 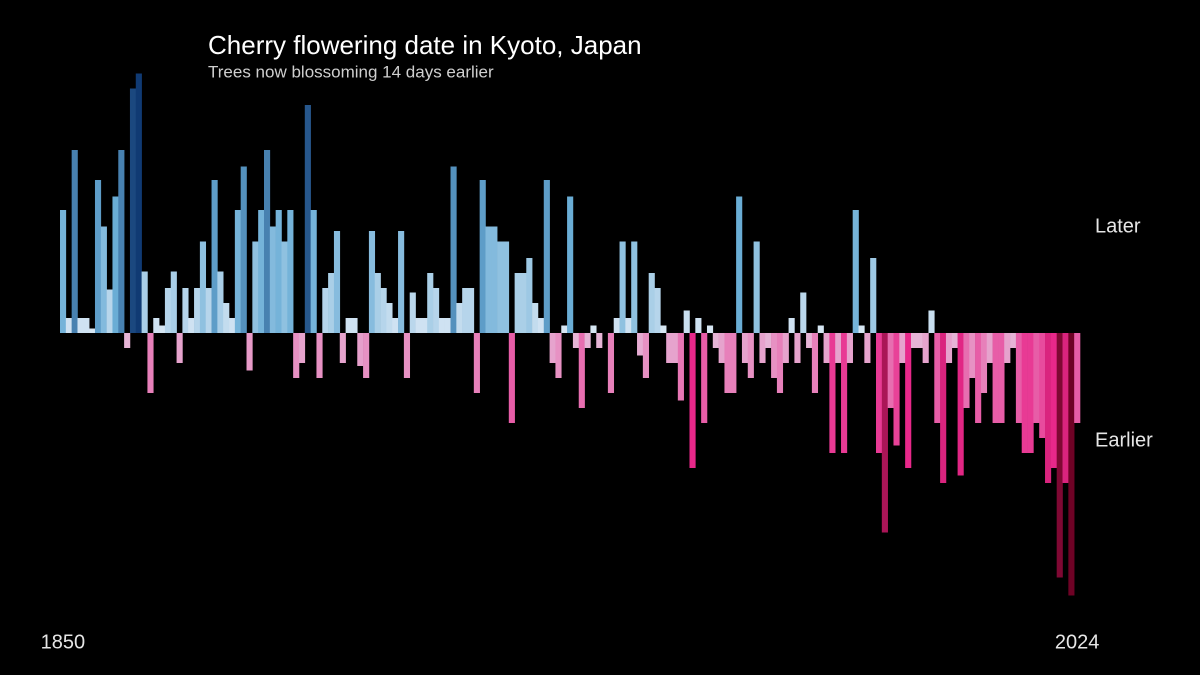 What do you see at coordinates (351, 71) in the screenshot?
I see `chart-subtitle: Trees now blossoming 14 days earlier` at bounding box center [351, 71].